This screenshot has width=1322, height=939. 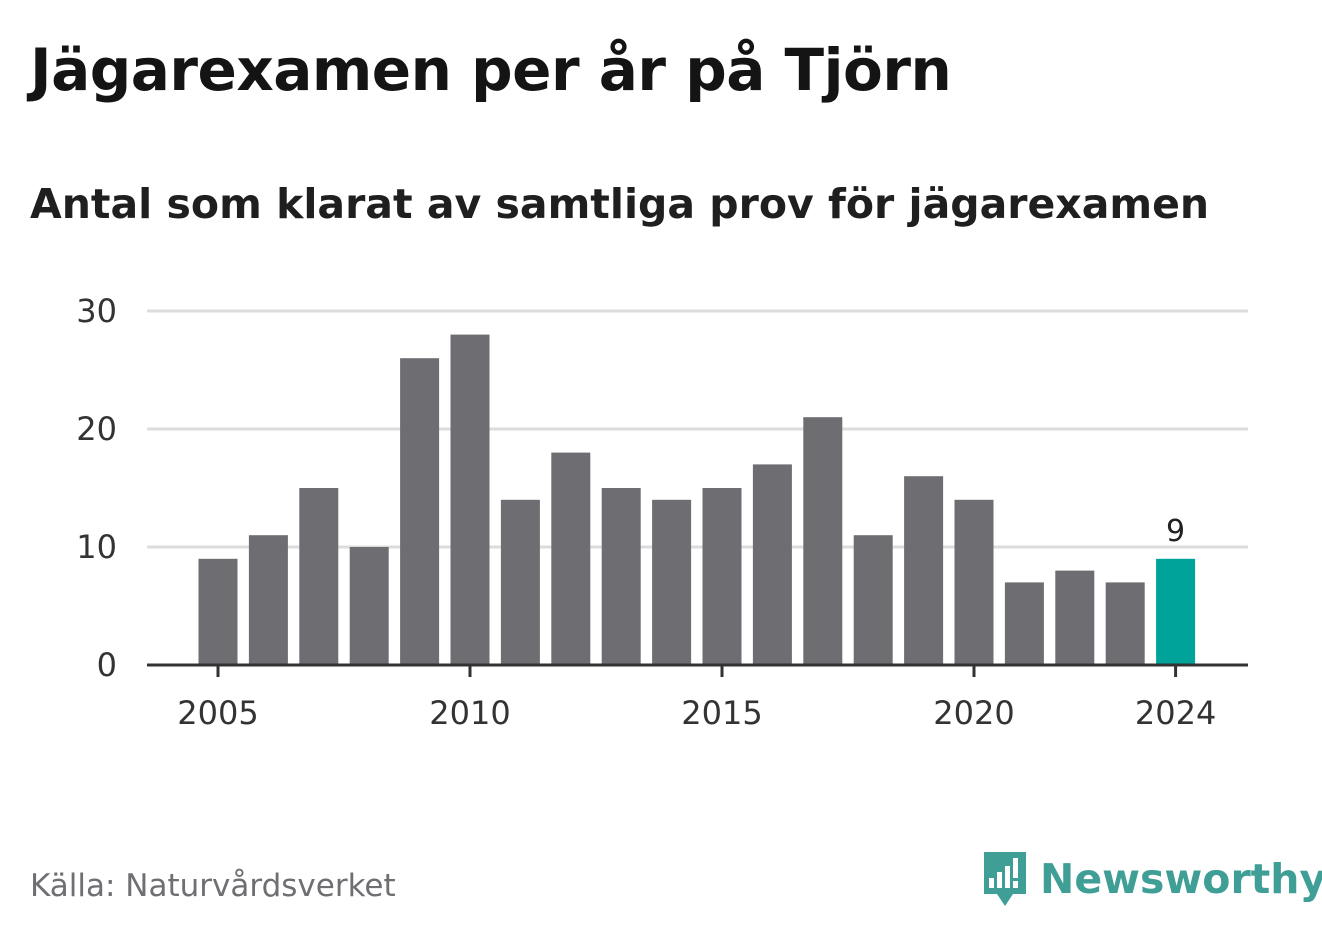 I want to click on y-tick-label: 0, so click(x=107, y=665).